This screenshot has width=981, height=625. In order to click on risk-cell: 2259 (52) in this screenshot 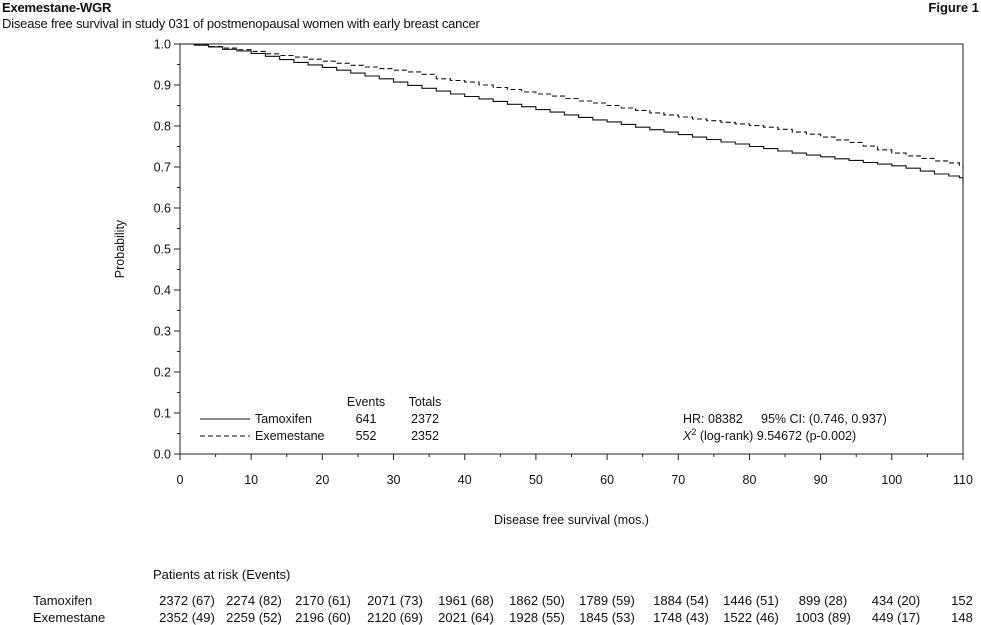, I will do `click(254, 617)`.